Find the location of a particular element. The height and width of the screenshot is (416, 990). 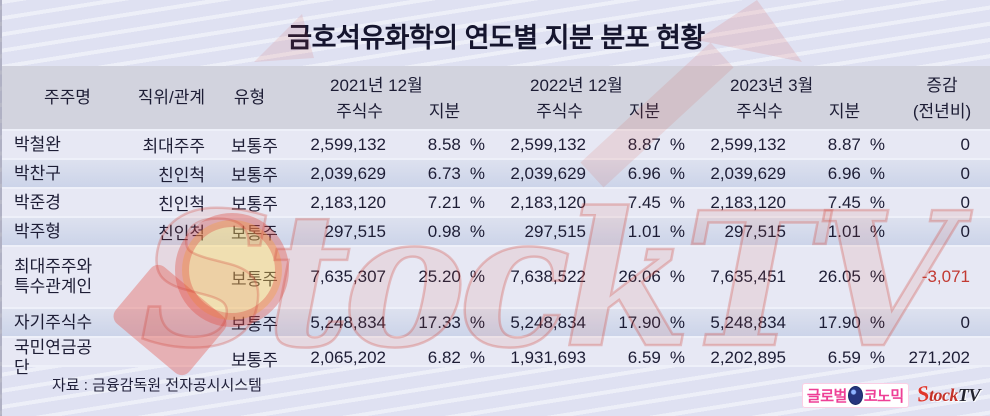

cell-shares-2021-12: 2,039,629 is located at coordinates (348, 173).